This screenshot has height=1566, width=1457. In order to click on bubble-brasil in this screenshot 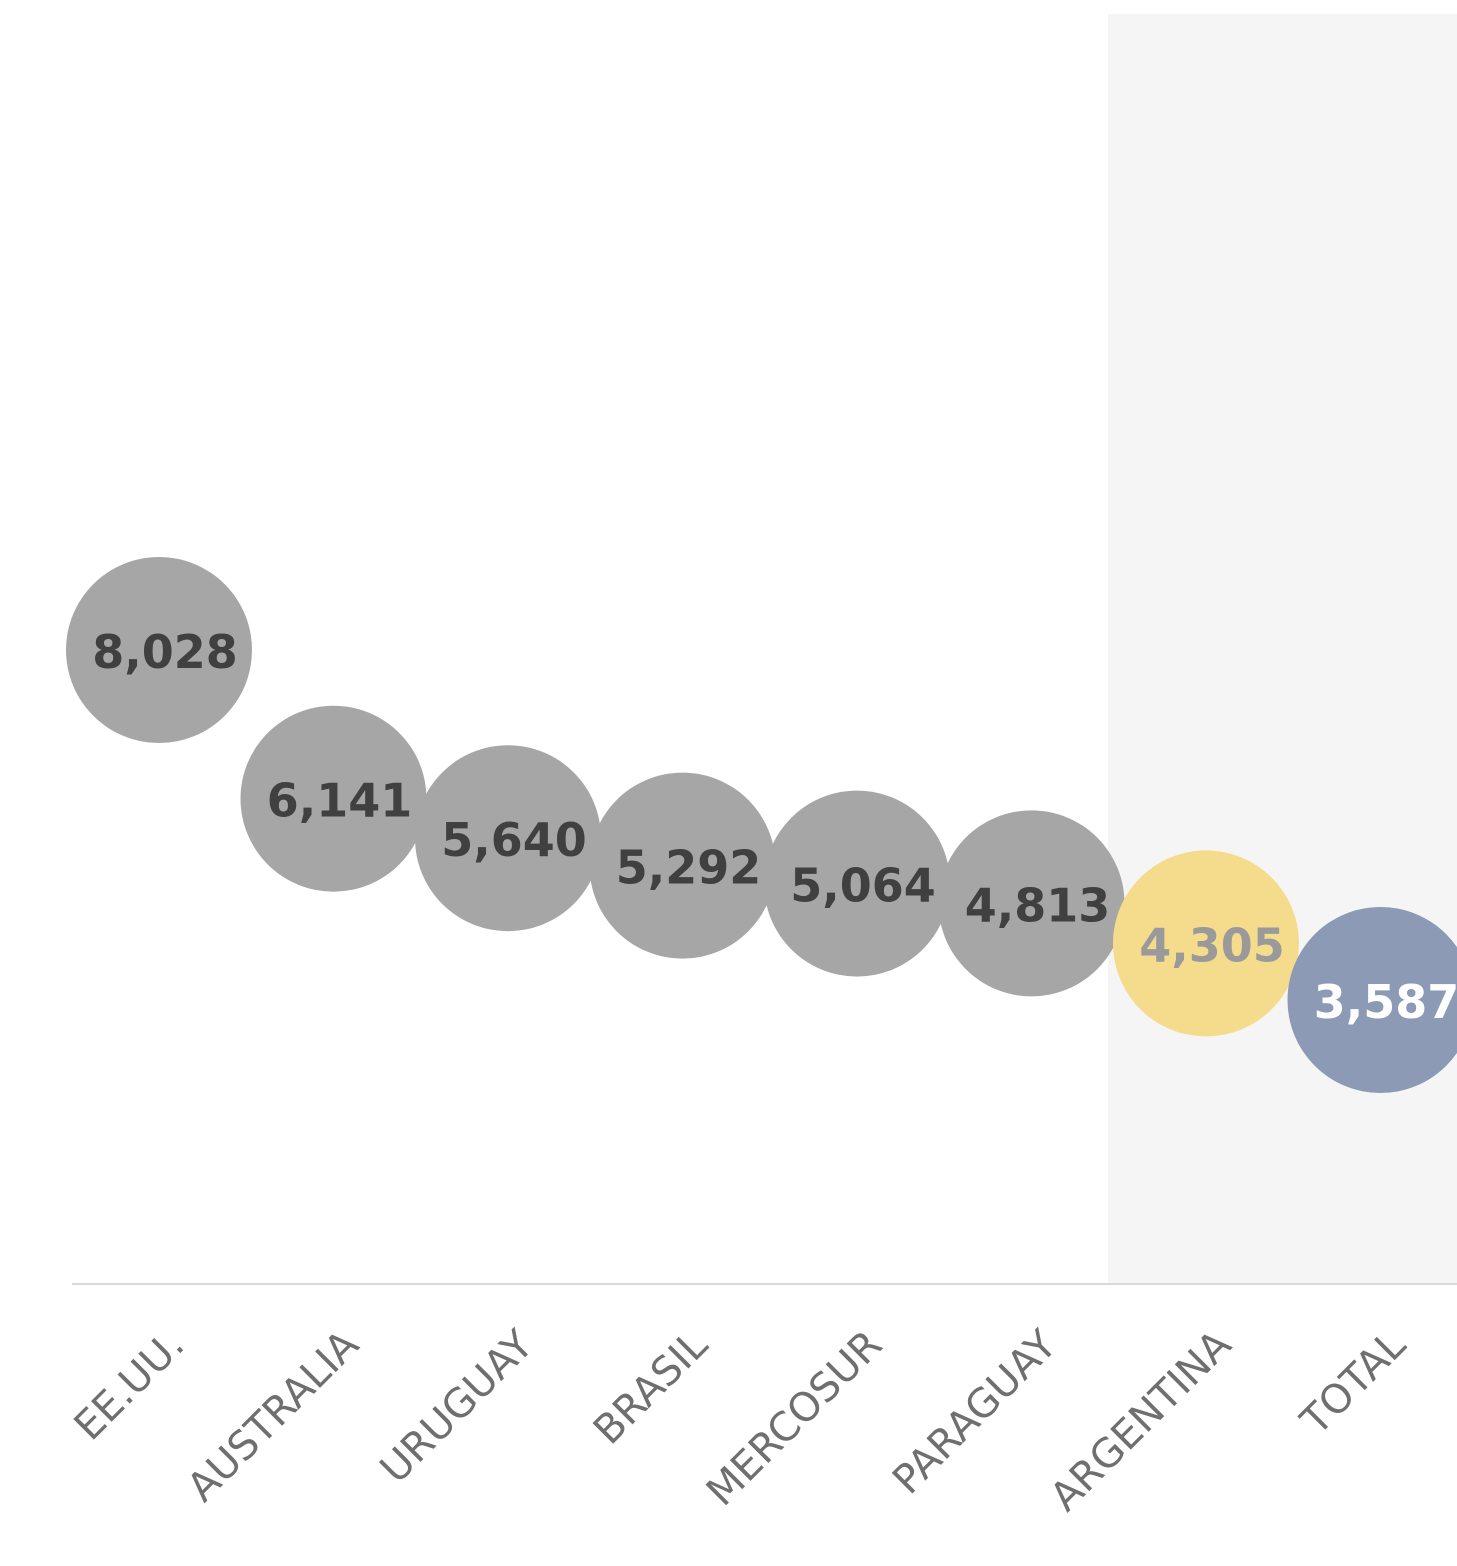, I will do `click(682, 865)`.